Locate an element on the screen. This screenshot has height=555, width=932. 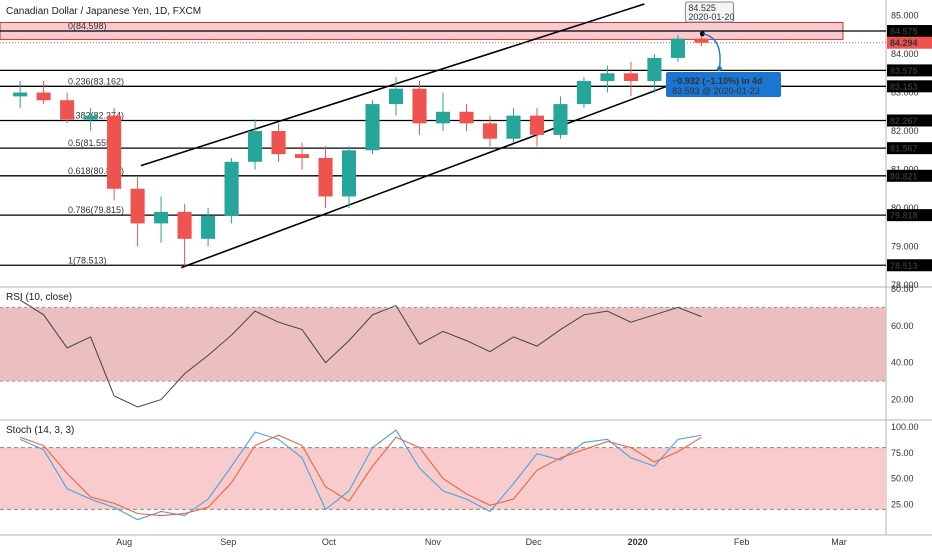
current-price-tag: 84.294 is located at coordinates (904, 43).